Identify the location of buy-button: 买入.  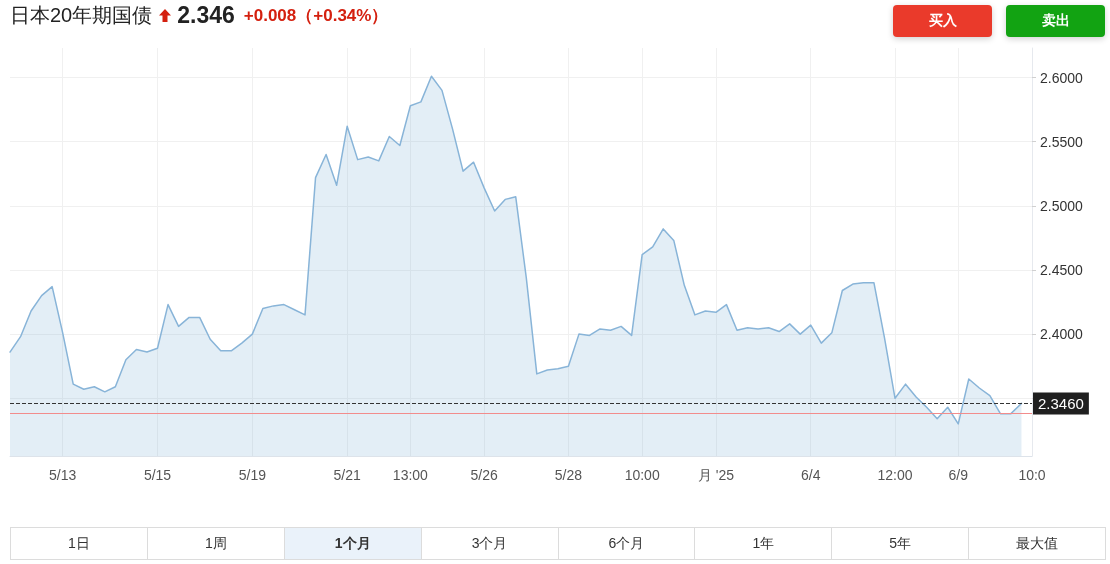
(942, 21).